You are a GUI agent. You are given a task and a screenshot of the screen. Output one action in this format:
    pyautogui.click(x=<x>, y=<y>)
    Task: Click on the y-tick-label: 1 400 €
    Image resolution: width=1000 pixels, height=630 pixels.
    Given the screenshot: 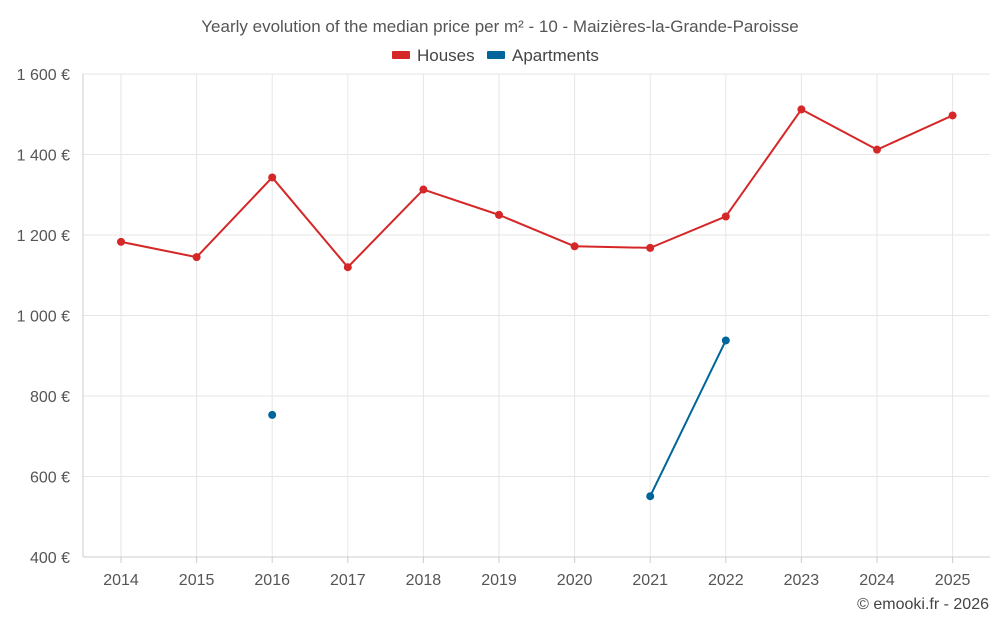 What is the action you would take?
    pyautogui.click(x=43, y=156)
    